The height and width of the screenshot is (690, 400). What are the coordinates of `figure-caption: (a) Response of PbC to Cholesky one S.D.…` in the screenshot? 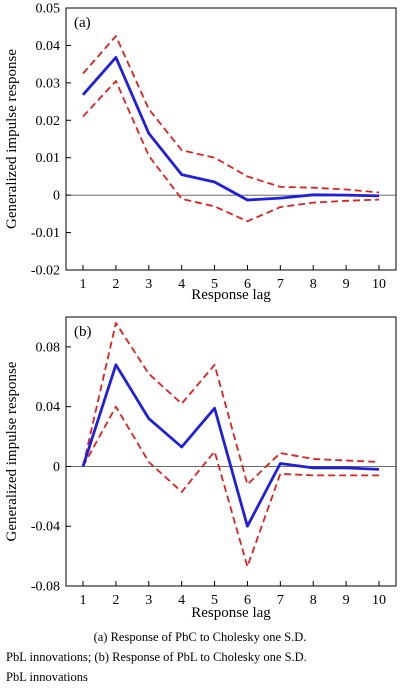 It's located at (200, 657).